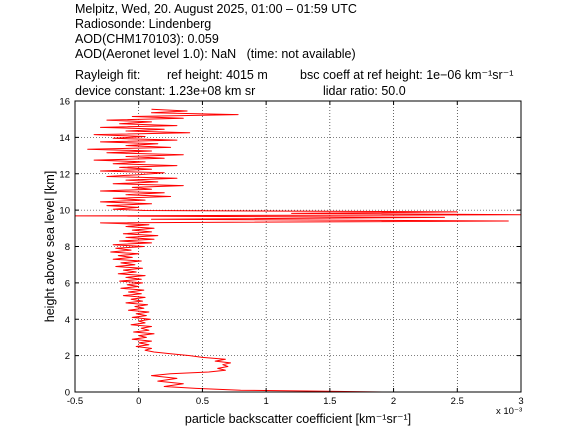 Image resolution: width=576 pixels, height=432 pixels. I want to click on device-constant-text: device constant: 1.23e+08 km sr, so click(165, 91).